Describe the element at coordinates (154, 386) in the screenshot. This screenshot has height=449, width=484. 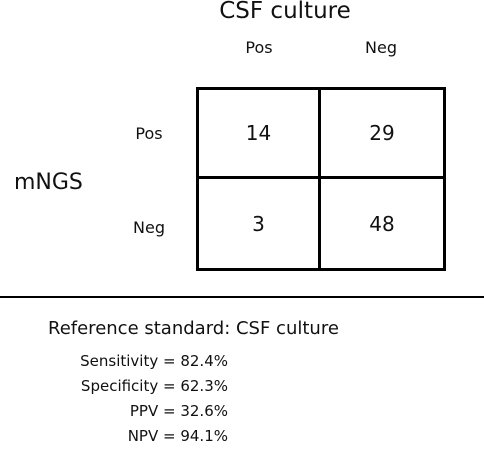
I see `specificity-text: Specificity = 62.3%` at that location.